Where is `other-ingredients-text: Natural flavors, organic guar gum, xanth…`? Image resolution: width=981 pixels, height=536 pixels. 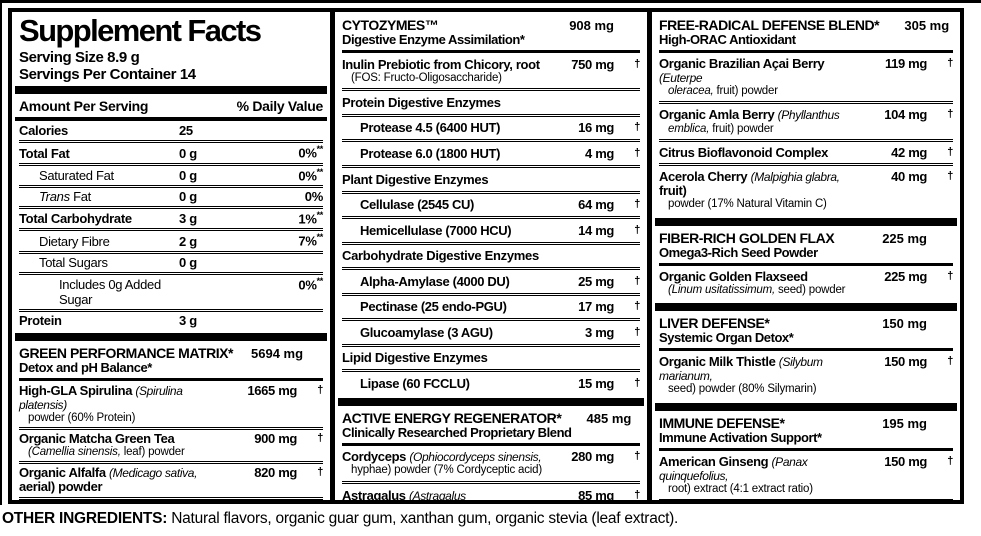 other-ingredients-text: Natural flavors, organic guar gum, xanth… is located at coordinates (423, 518).